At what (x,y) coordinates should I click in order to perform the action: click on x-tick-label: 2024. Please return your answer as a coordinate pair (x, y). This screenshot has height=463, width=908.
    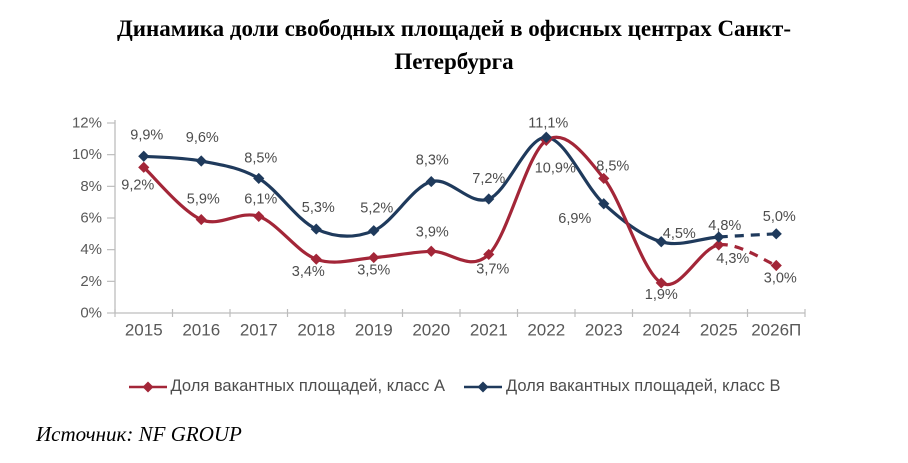
    Looking at the image, I should click on (661, 330).